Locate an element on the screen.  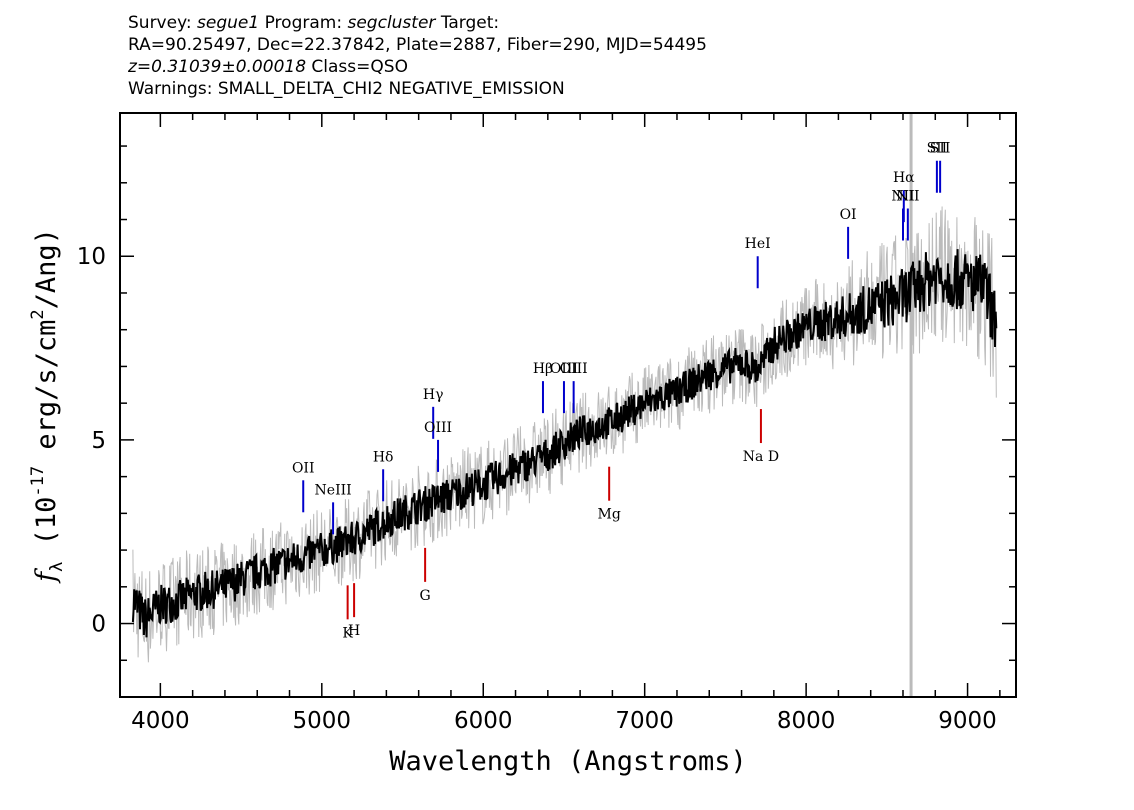
x-axis-title: Wavelength (Angstroms) is located at coordinates (568, 761).